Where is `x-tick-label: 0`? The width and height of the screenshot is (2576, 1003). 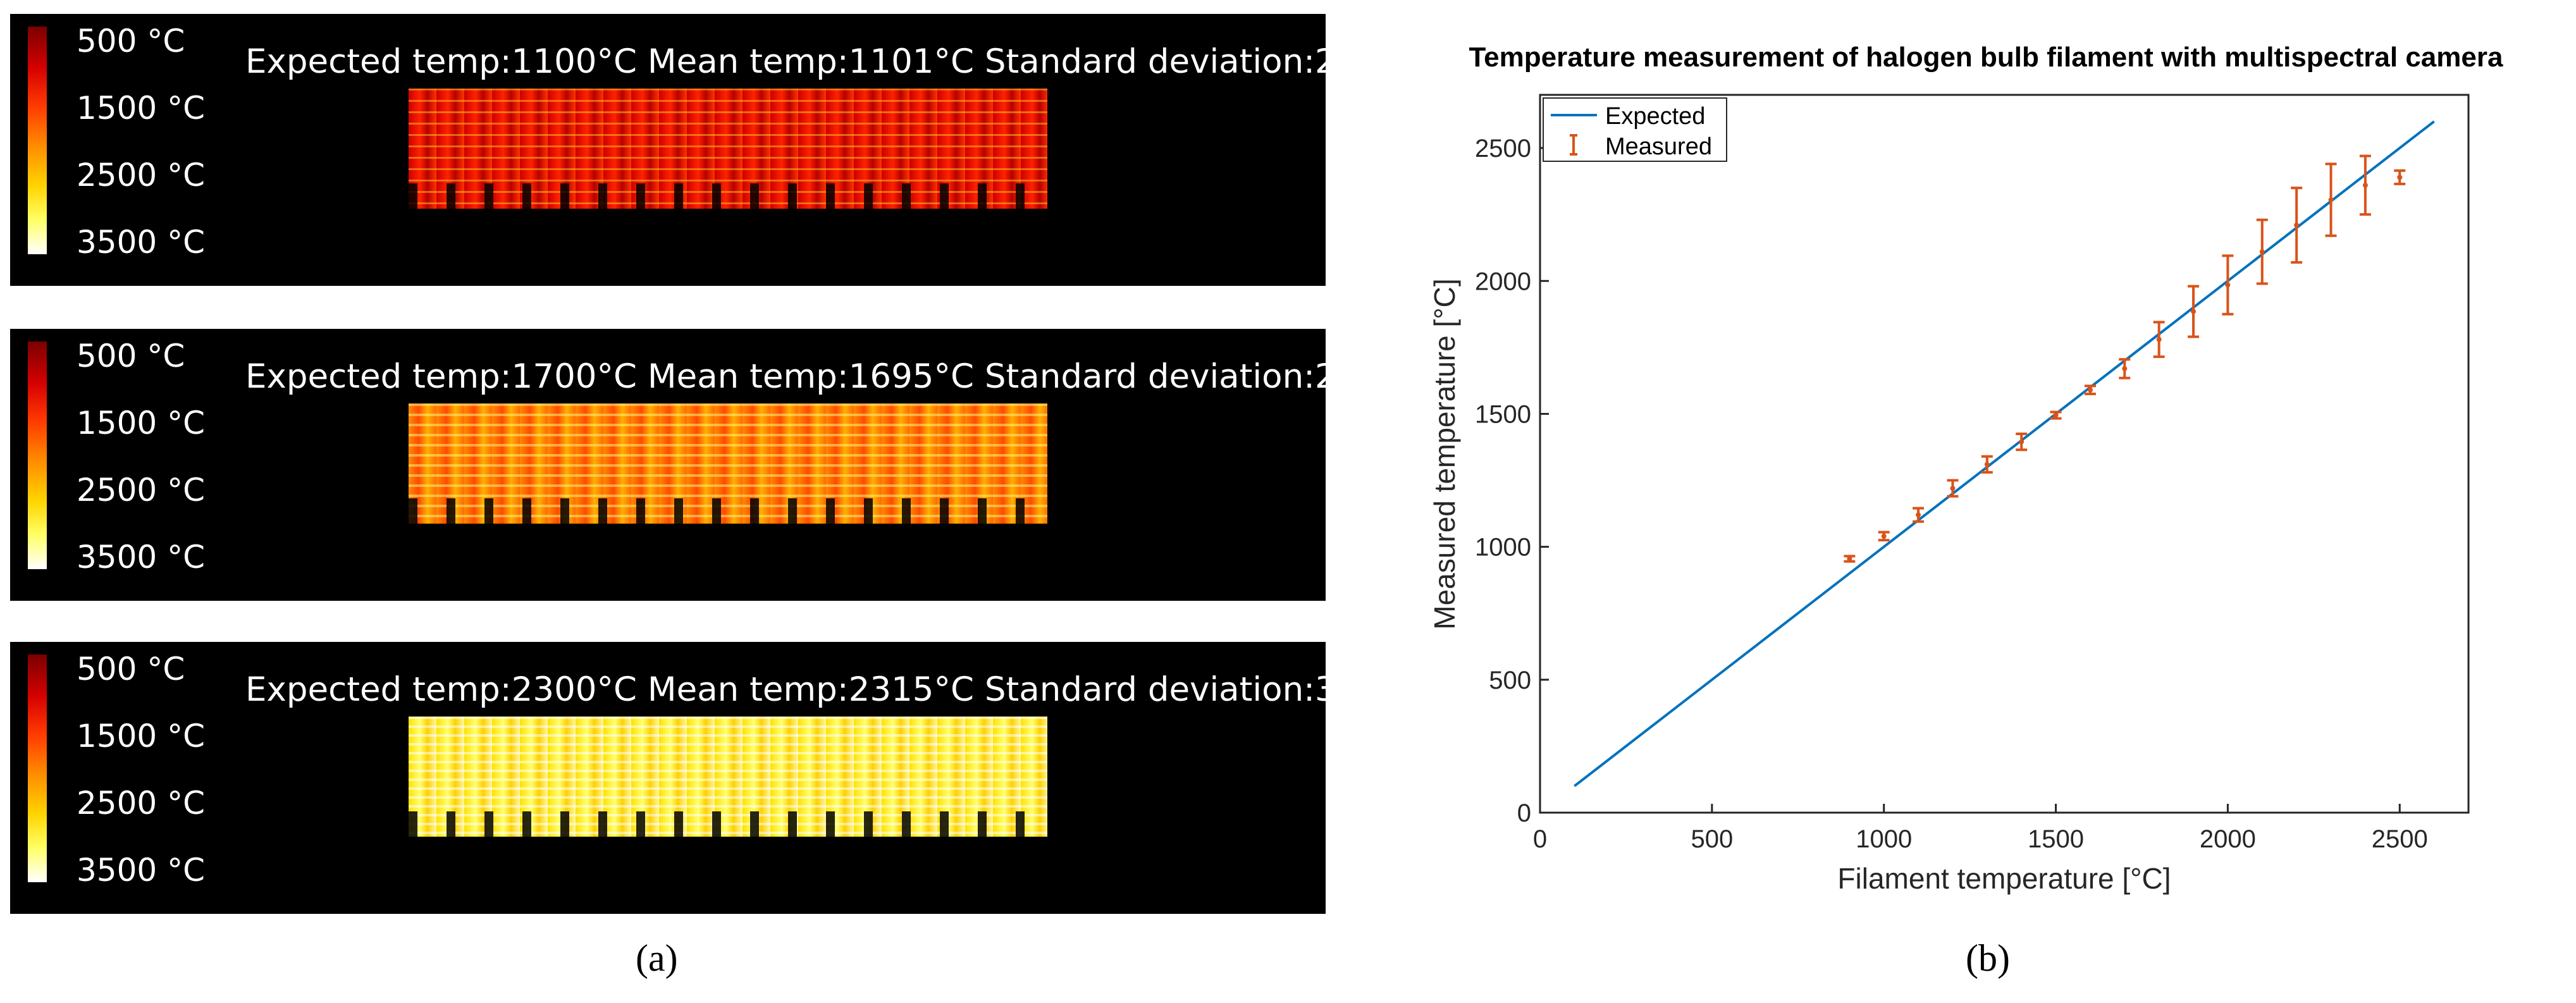
x-tick-label: 0 is located at coordinates (1540, 839).